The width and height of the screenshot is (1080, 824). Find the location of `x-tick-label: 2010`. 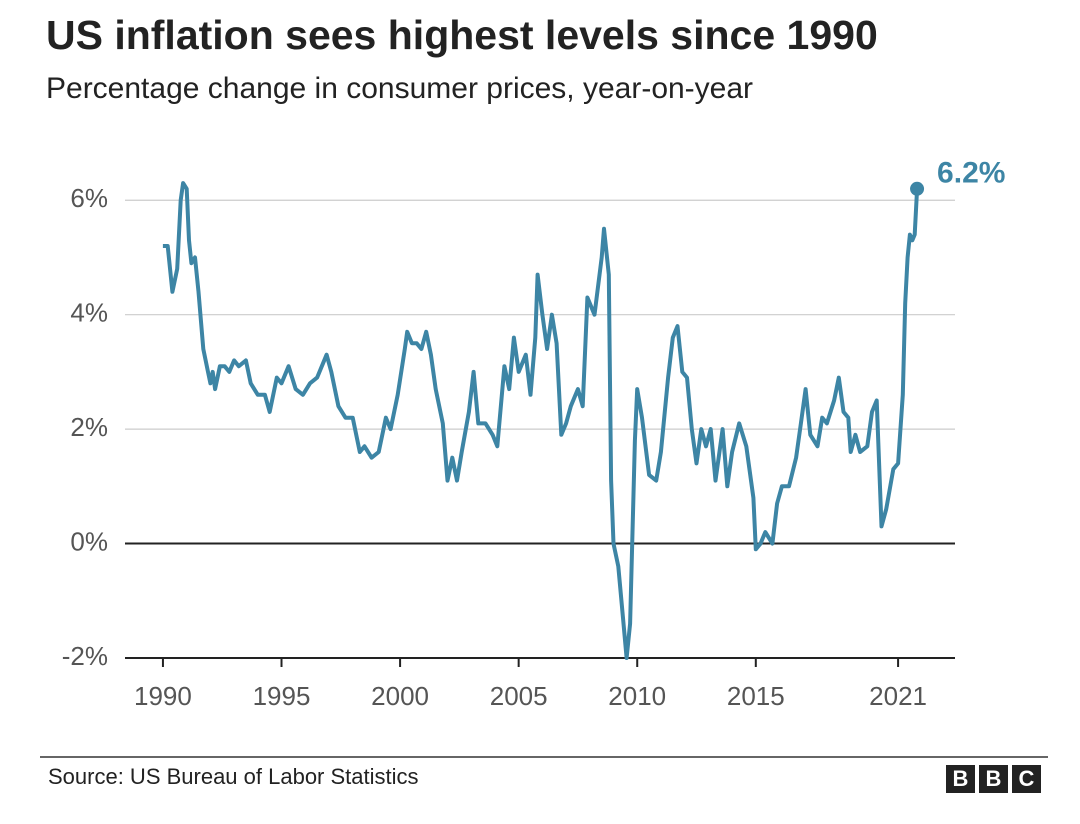

x-tick-label: 2010 is located at coordinates (637, 696).